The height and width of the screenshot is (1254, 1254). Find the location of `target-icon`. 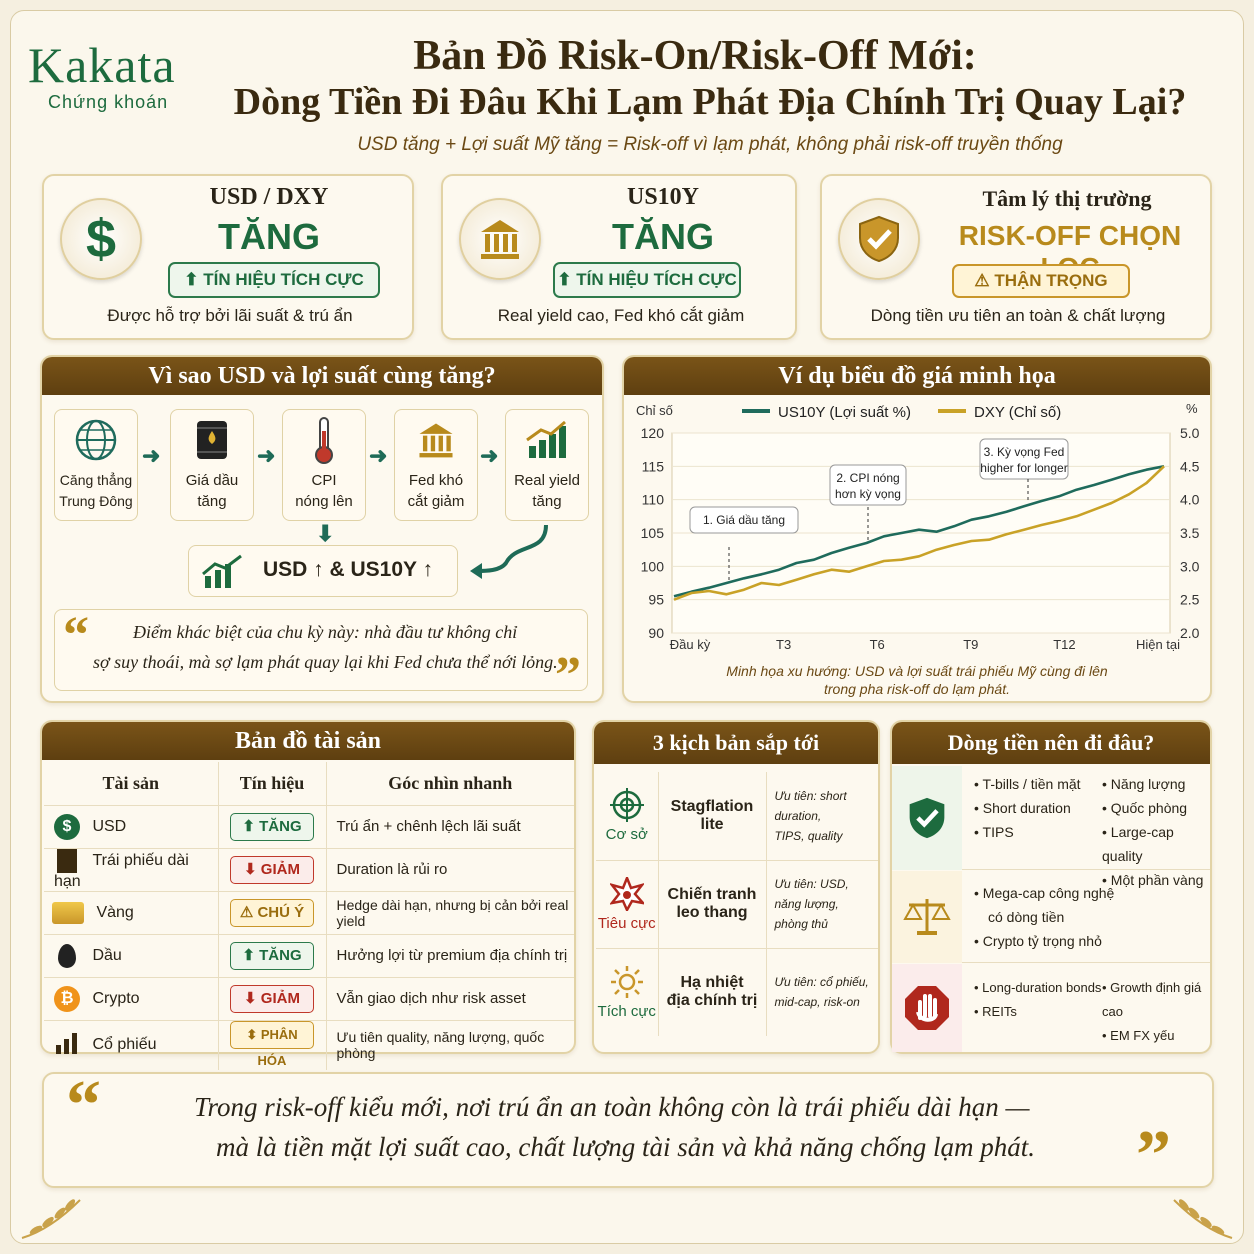

target-icon is located at coordinates (626, 805).